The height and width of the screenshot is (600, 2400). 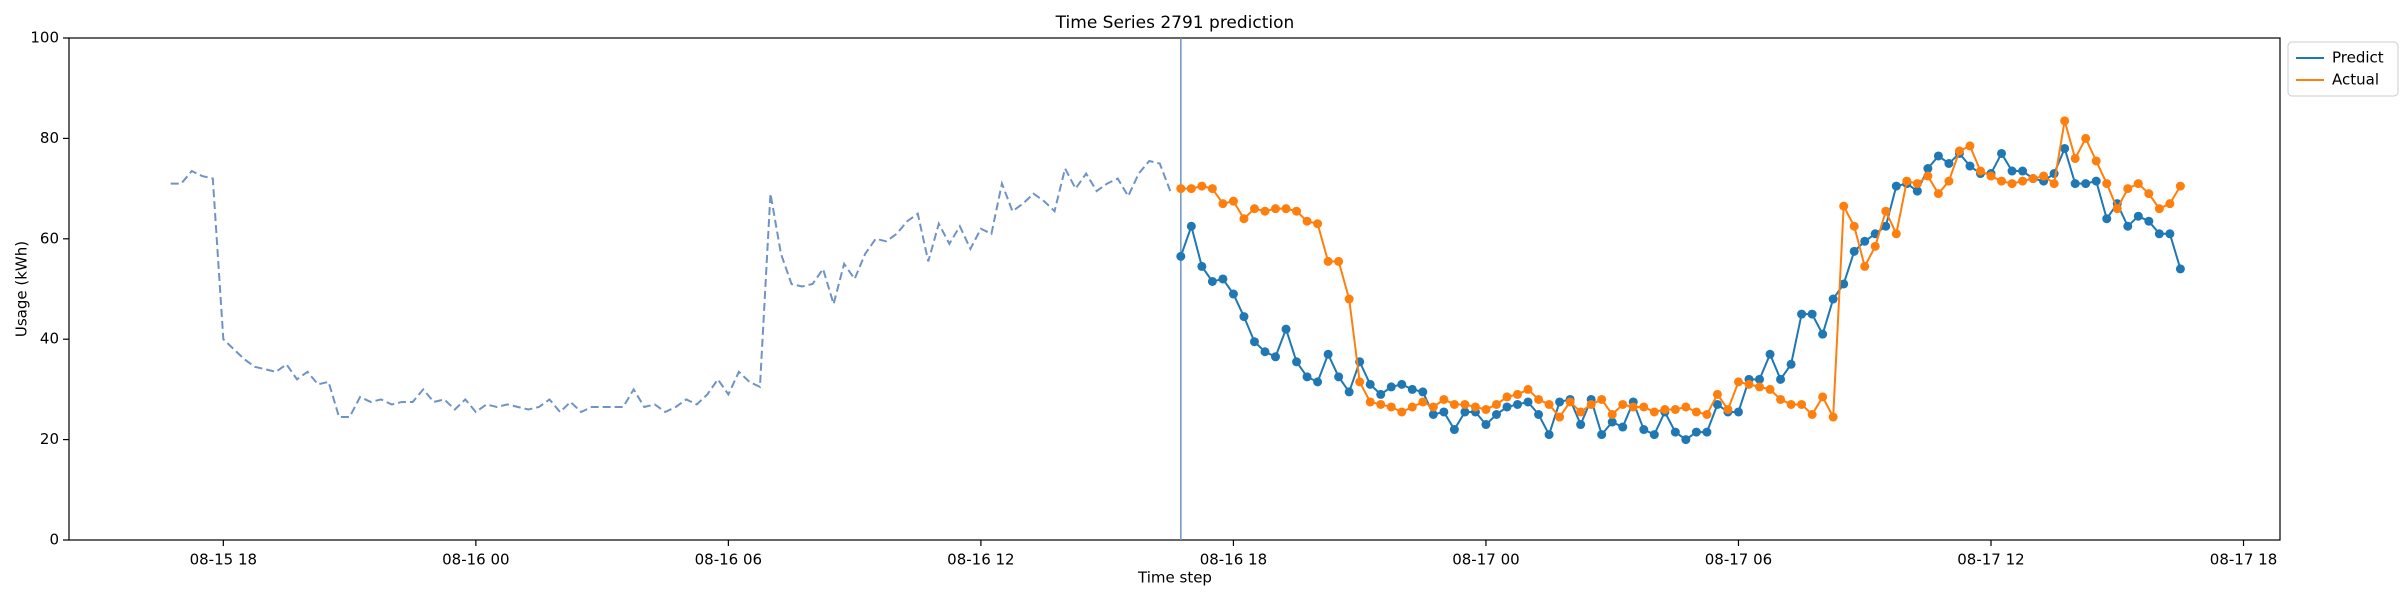 What do you see at coordinates (980, 560) in the screenshot?
I see `x-tick-label: 08-16 12` at bounding box center [980, 560].